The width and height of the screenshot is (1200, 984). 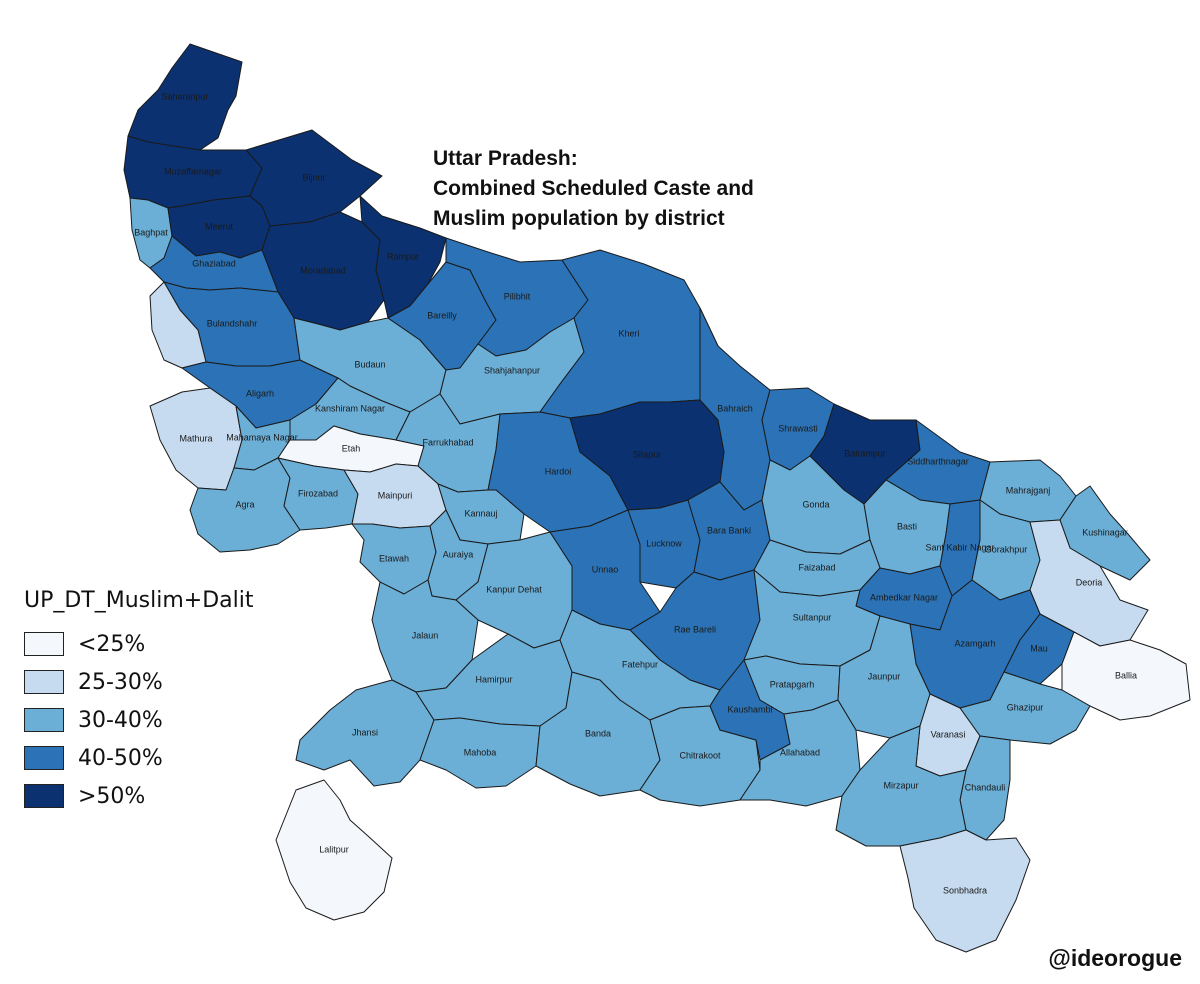 I want to click on district-label: Sonbhadra, so click(x=965, y=890).